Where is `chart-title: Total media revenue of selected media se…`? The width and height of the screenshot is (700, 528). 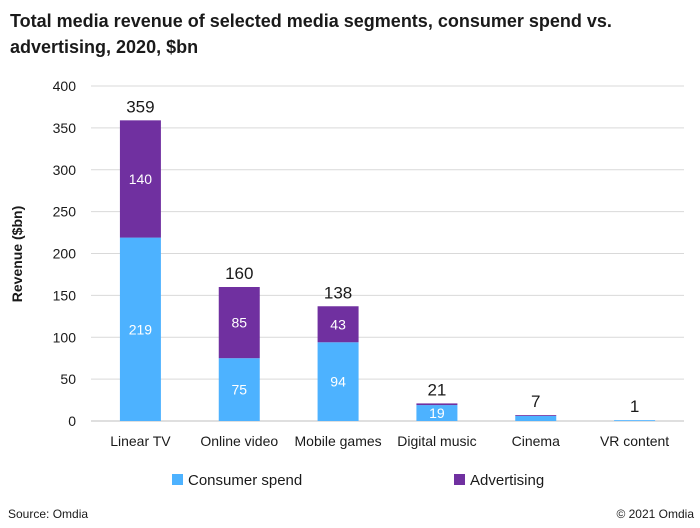 chart-title: Total media revenue of selected media se… is located at coordinates (311, 34).